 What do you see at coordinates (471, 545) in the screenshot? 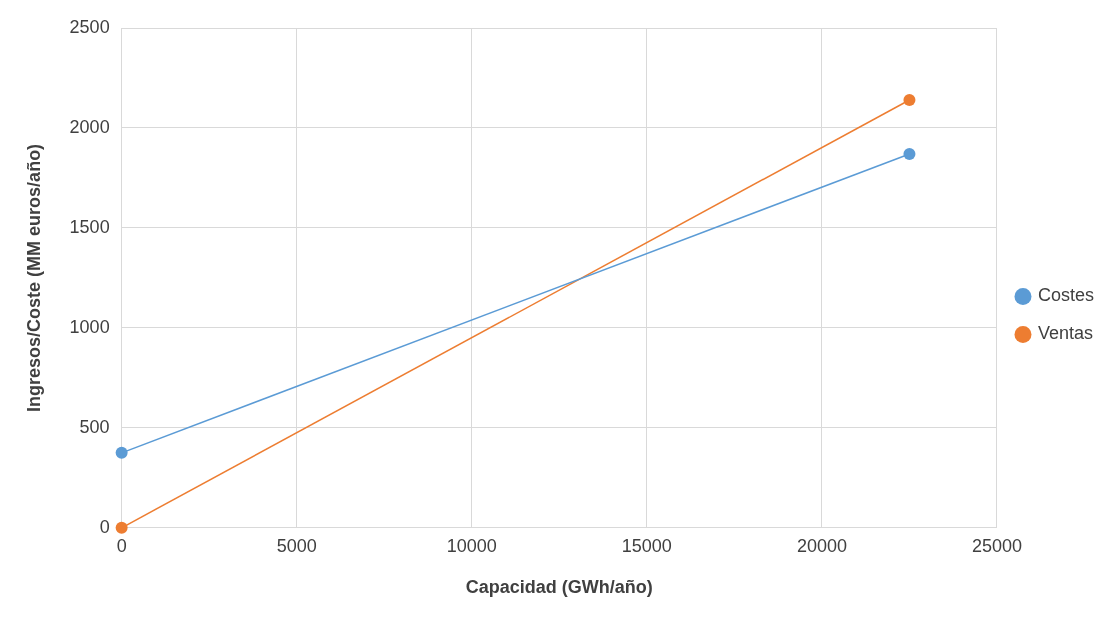
I see `x-tick-label: 10000` at bounding box center [471, 545].